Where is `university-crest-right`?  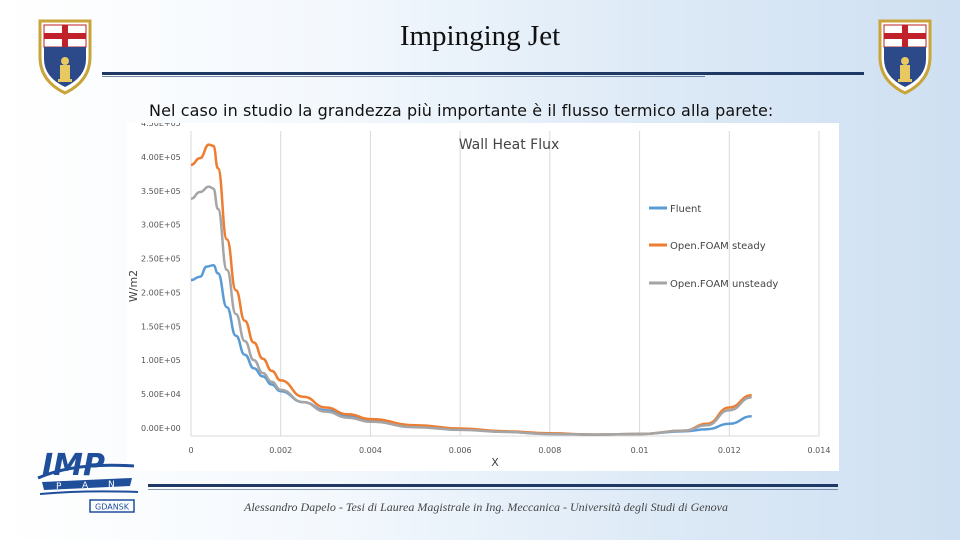
university-crest-right is located at coordinates (905, 56).